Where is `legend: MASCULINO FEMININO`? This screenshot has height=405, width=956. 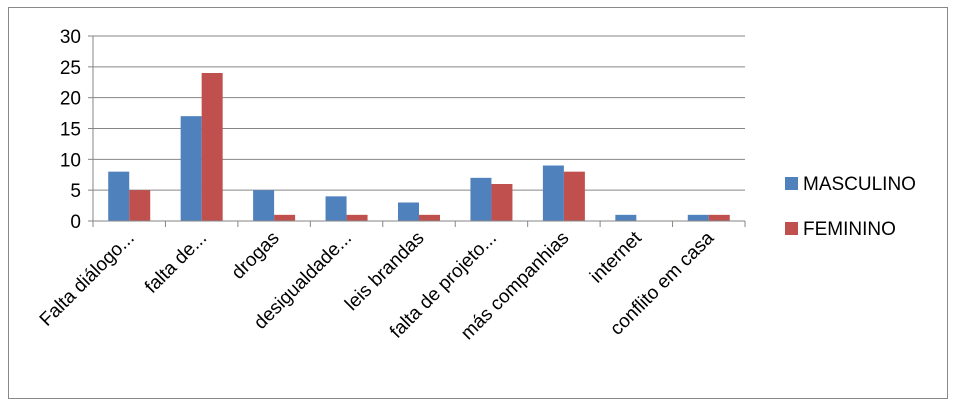 legend: MASCULINO FEMININO is located at coordinates (850, 207).